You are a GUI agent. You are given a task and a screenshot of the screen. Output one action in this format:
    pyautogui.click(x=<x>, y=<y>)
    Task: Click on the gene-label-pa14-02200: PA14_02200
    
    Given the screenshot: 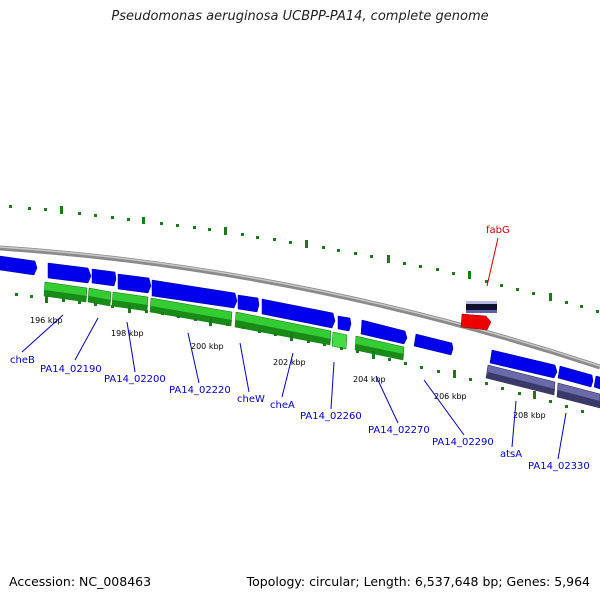 What is the action you would take?
    pyautogui.click(x=135, y=379)
    